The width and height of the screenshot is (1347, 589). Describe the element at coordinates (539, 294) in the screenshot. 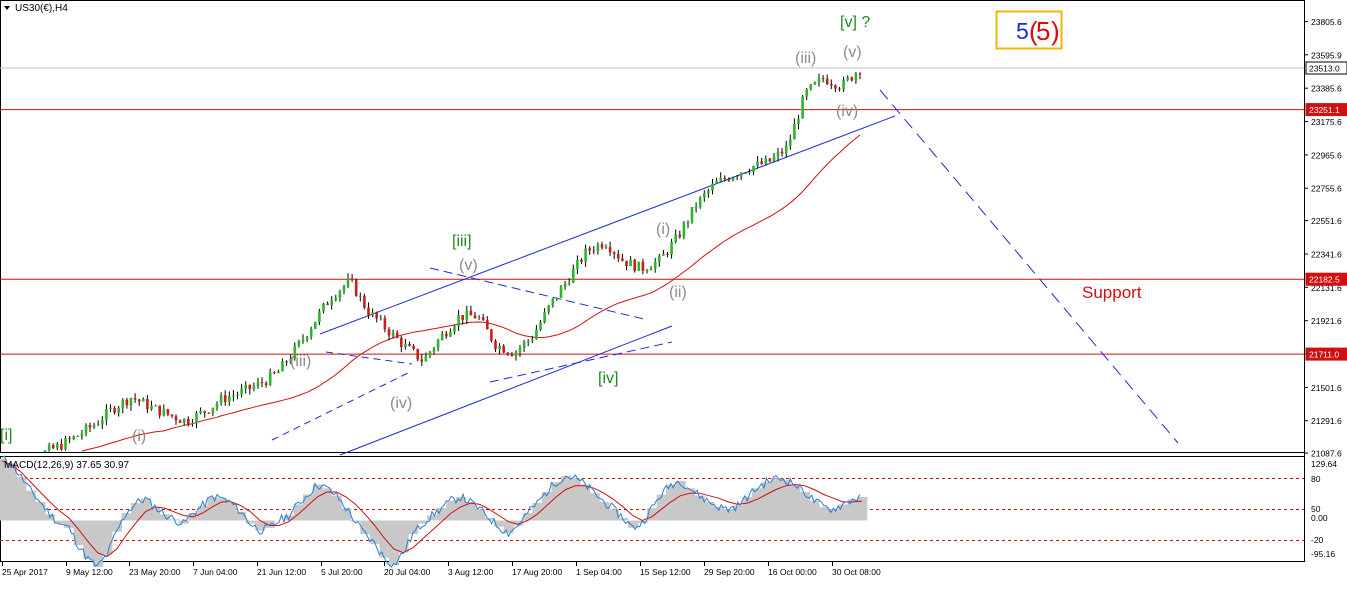

I see `triangle-upper-dash` at that location.